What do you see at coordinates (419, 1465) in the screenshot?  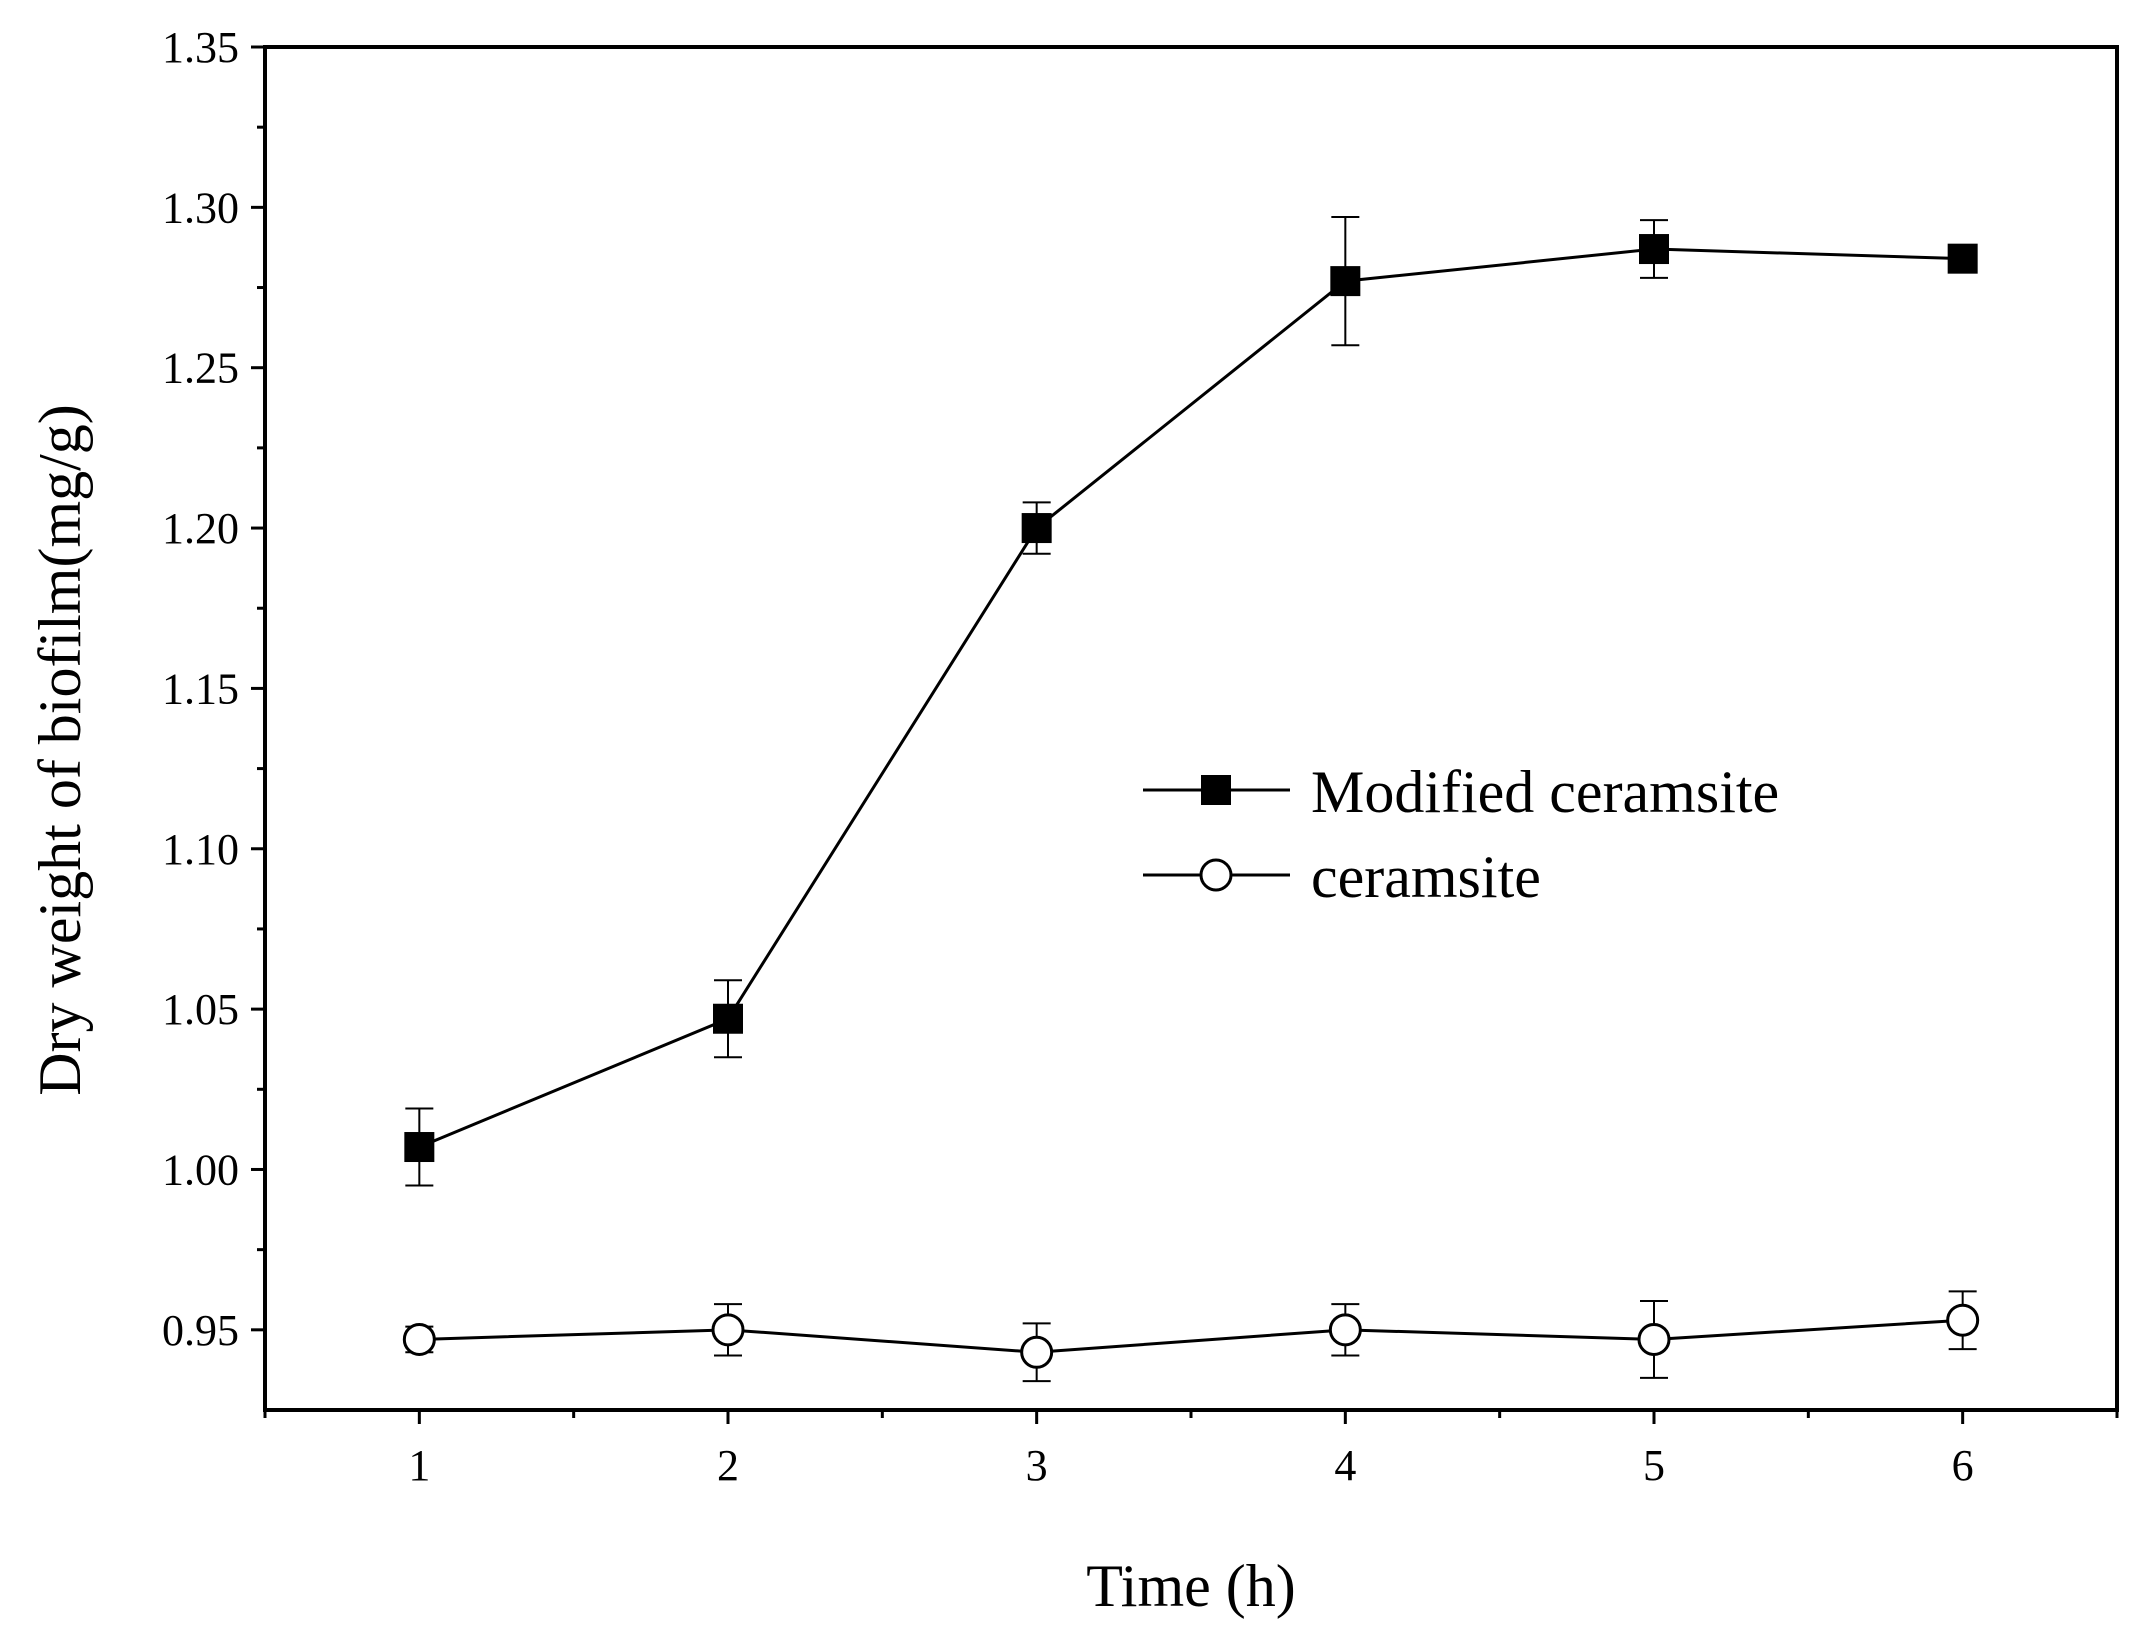 I see `x-tick-label: 1` at bounding box center [419, 1465].